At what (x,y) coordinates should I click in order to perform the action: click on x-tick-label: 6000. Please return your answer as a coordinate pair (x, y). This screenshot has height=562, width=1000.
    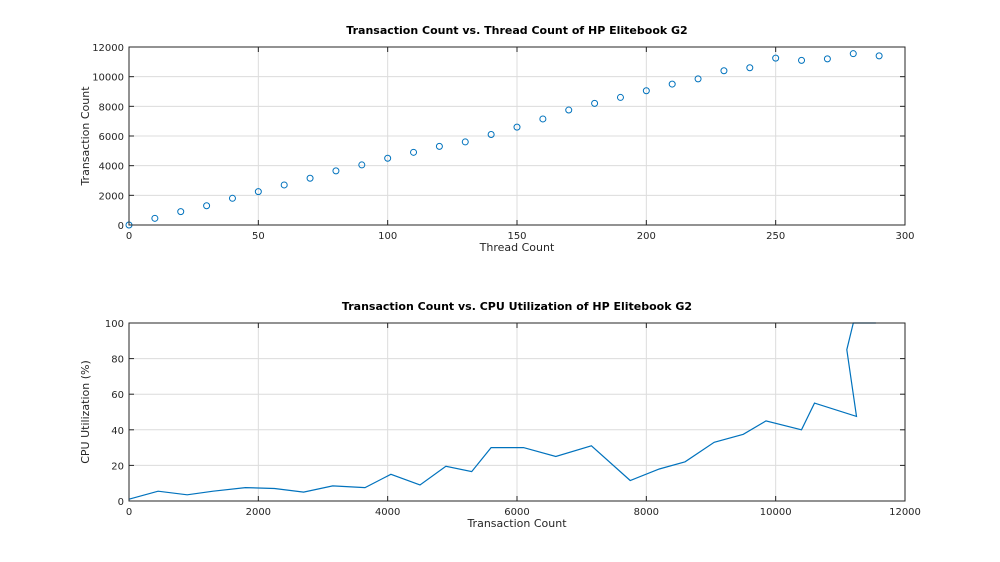
    Looking at the image, I should click on (516, 512).